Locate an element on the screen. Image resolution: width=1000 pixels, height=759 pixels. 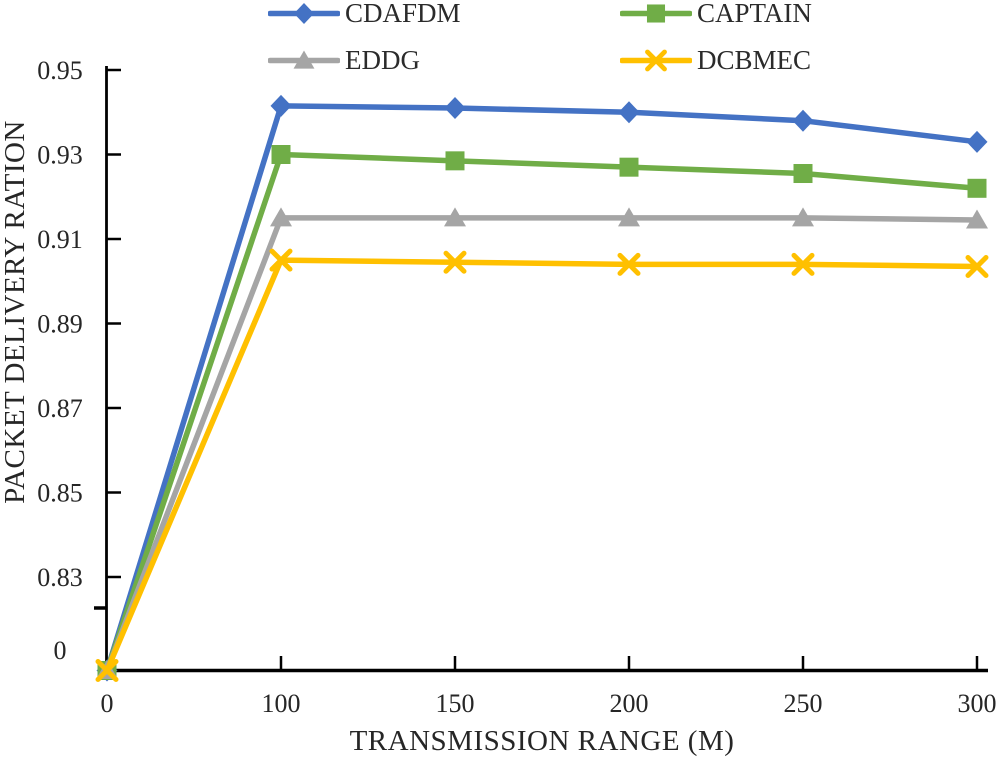
y-tick-label: 0.85 is located at coordinates (60, 493).